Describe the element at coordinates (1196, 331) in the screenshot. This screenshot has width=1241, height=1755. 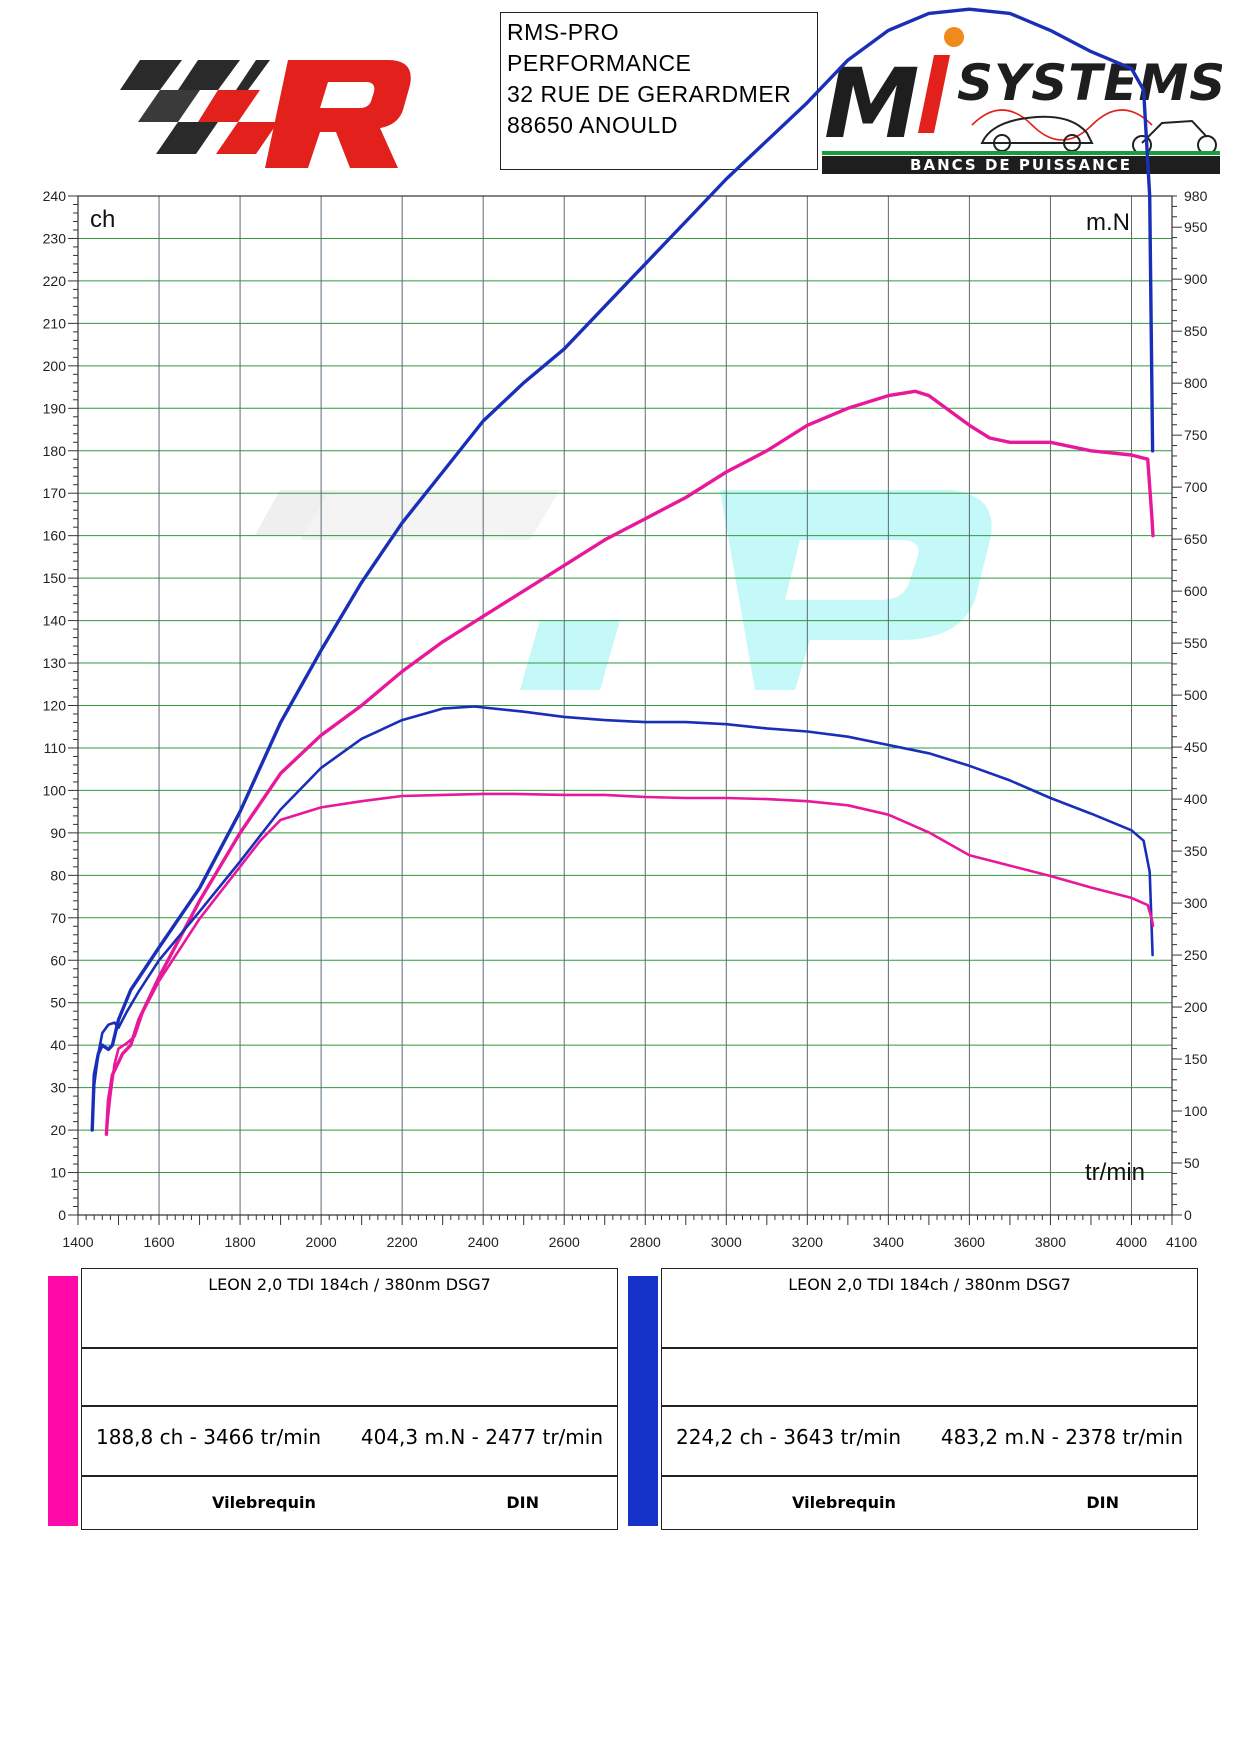
I see `y-right-tick-label: 850` at that location.